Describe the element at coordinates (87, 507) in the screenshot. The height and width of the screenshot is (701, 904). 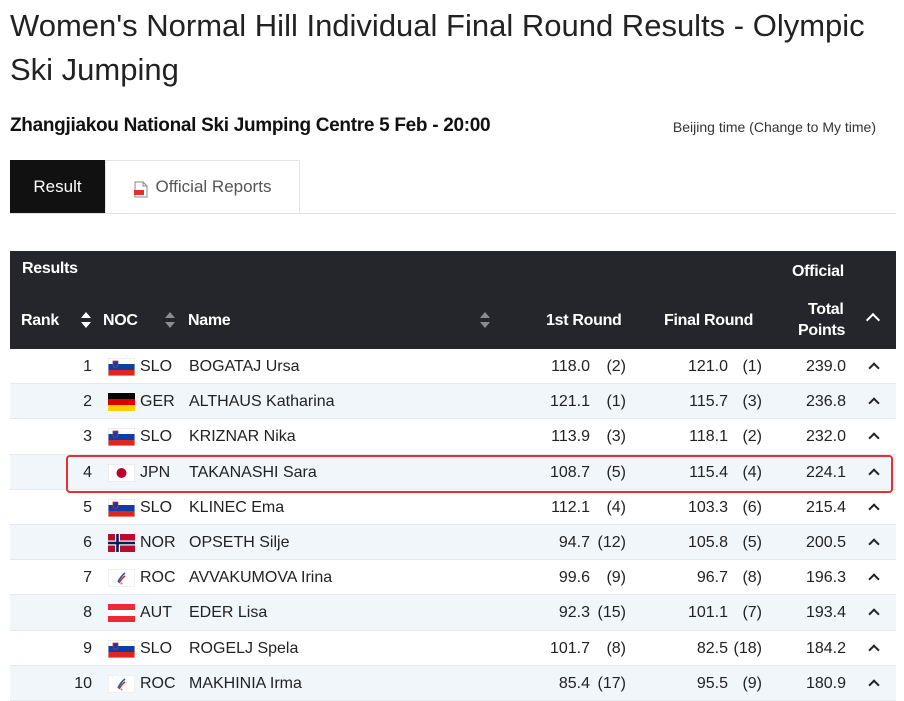
I see `rank-cell: 5` at that location.